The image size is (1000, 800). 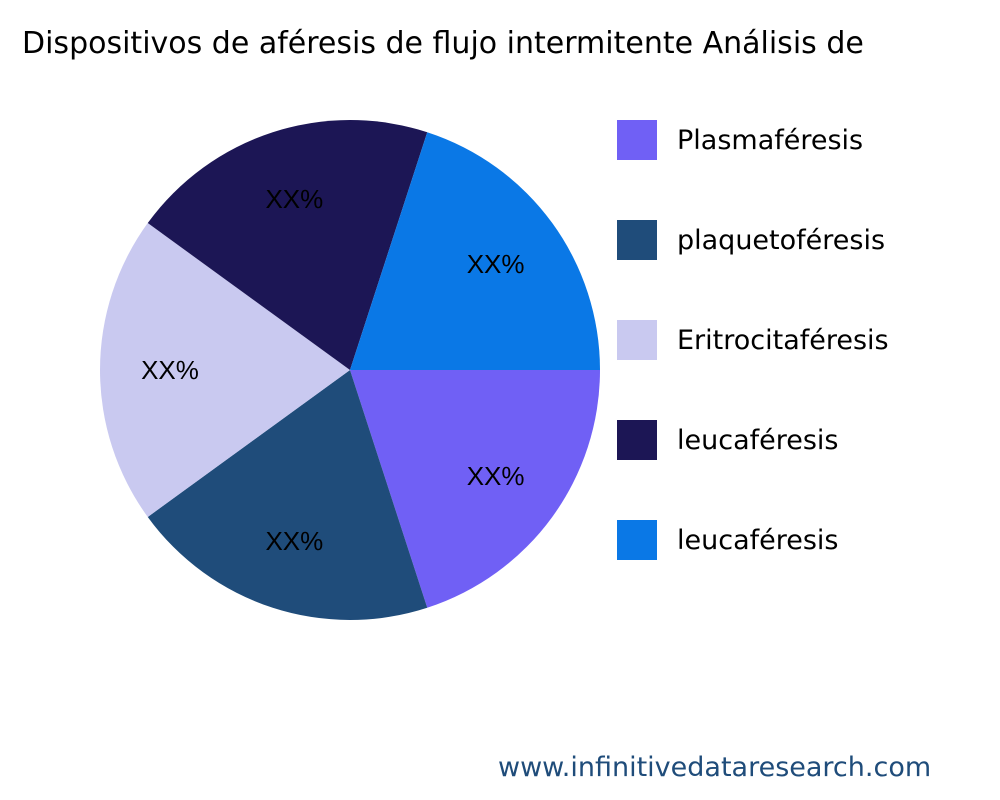 What do you see at coordinates (770, 140) in the screenshot?
I see `legend-label: Plasmaféresis` at bounding box center [770, 140].